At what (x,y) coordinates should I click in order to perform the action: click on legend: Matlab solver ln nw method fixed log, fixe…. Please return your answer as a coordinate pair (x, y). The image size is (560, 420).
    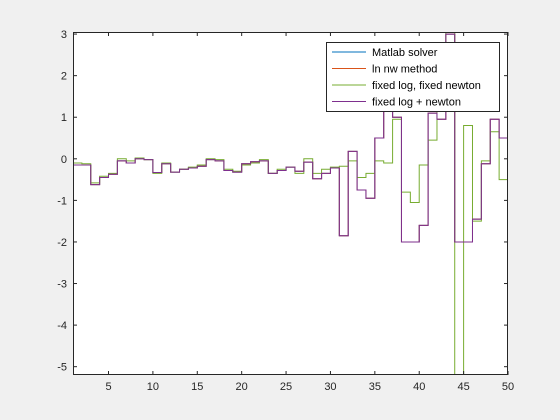
    Looking at the image, I should click on (413, 77).